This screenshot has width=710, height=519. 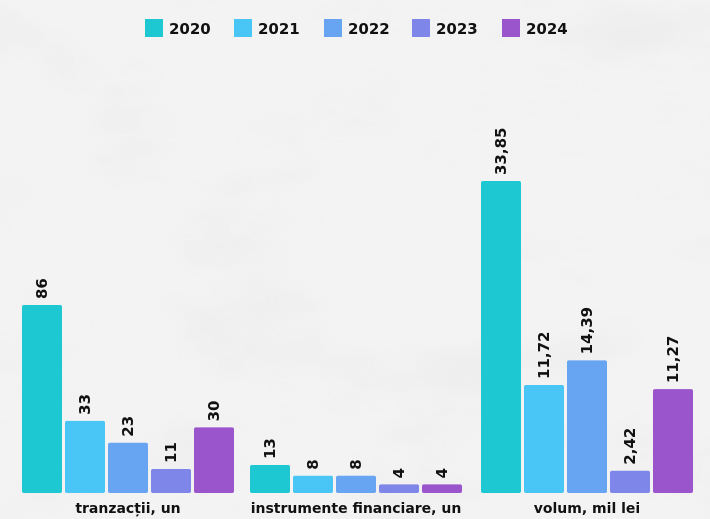 I want to click on legend-label: 2021, so click(x=279, y=29).